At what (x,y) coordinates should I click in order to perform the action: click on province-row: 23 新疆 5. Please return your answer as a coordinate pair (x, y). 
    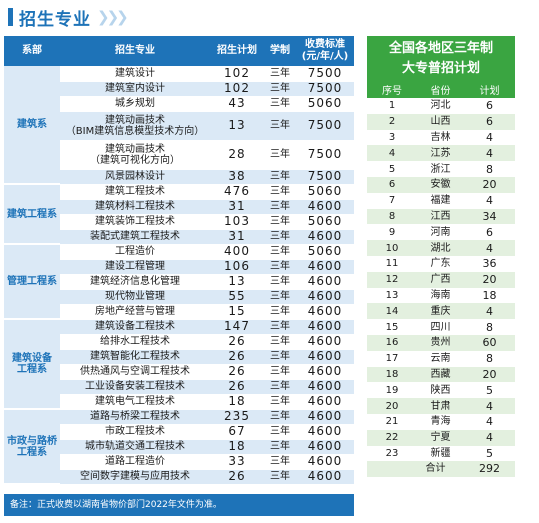
    Looking at the image, I should click on (441, 453).